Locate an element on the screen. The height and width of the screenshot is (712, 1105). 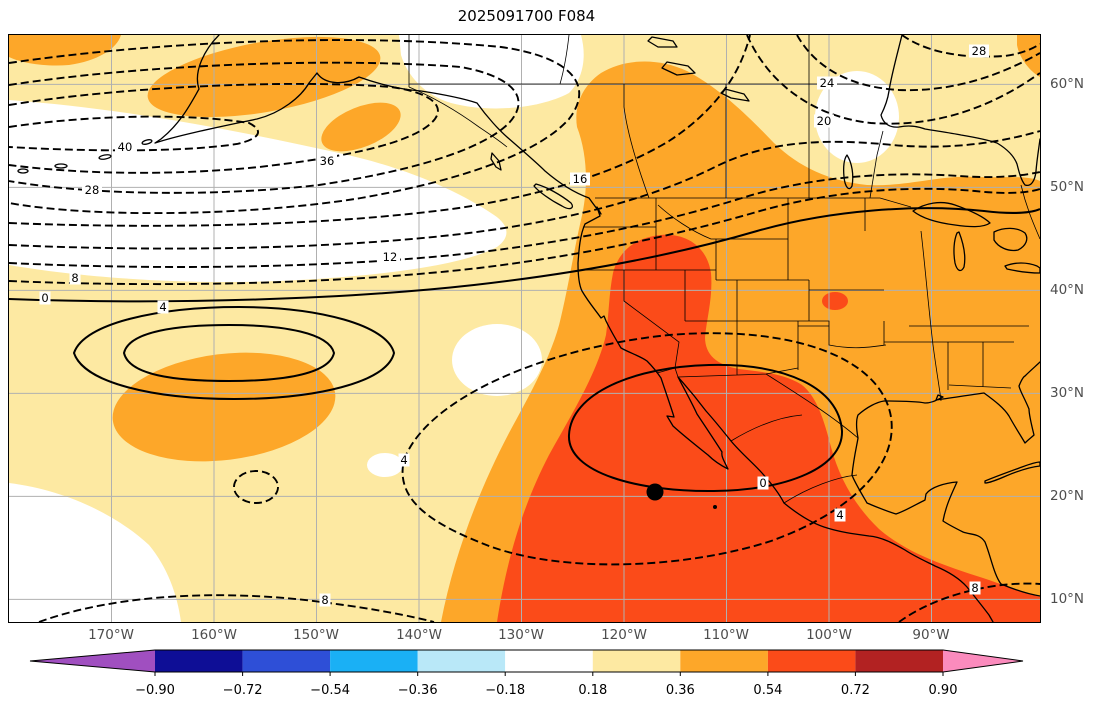
svg-text: 24 is located at coordinates (827, 83).